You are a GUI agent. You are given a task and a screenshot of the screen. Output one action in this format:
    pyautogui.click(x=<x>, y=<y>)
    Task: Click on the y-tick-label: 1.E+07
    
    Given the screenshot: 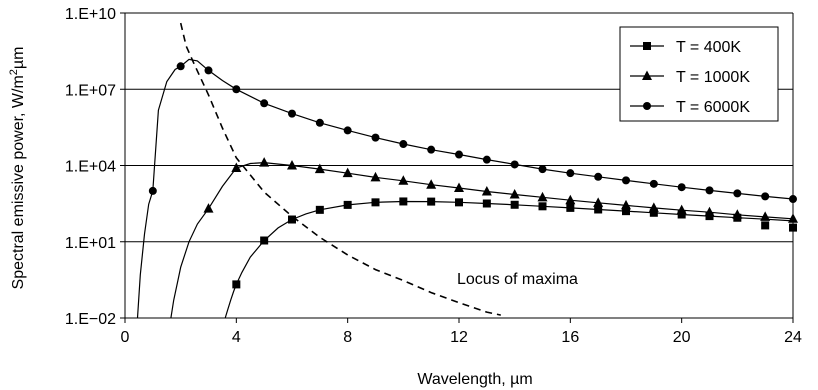 What is the action you would take?
    pyautogui.click(x=90, y=90)
    